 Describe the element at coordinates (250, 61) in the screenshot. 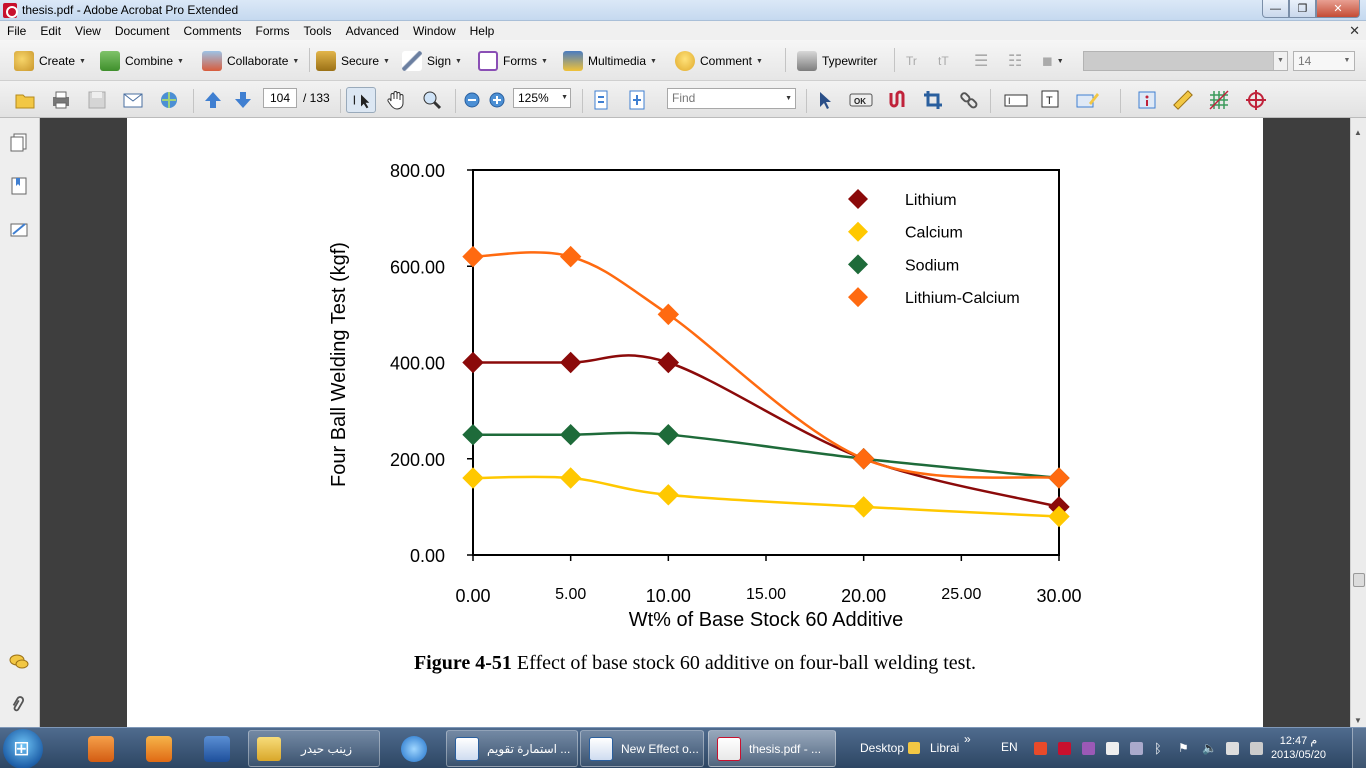

I see `collaborate-button: Collaborate ▼` at that location.